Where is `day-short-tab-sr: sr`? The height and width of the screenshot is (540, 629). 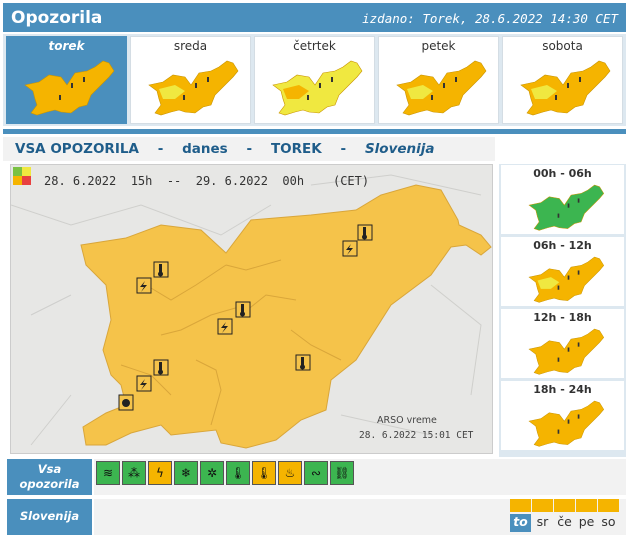
day-short-tab-sr: sr is located at coordinates (542, 521).